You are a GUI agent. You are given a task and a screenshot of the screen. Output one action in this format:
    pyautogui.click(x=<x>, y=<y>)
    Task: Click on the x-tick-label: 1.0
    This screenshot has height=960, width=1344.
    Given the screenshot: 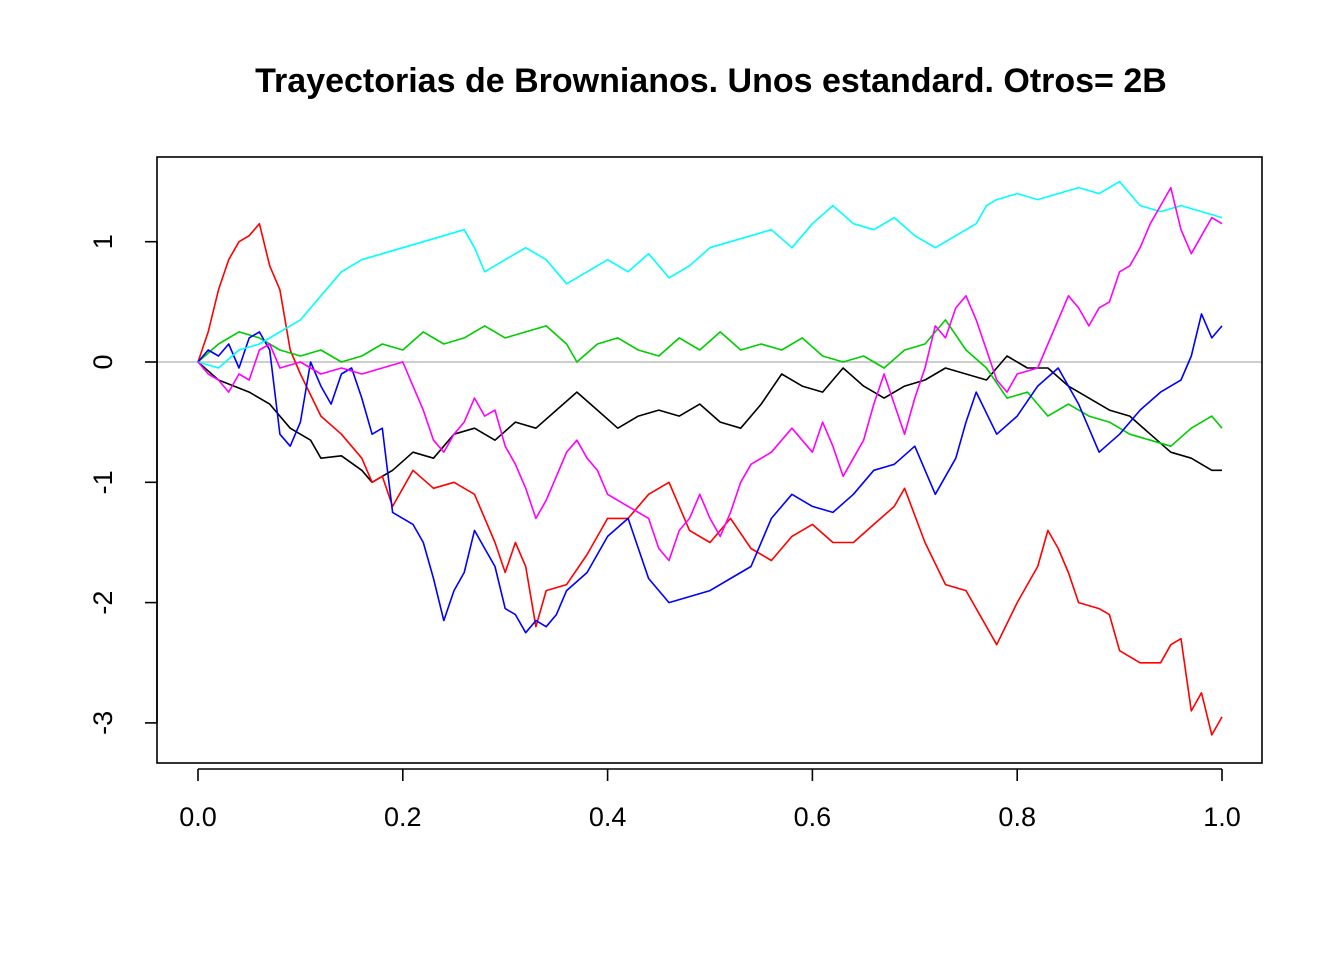 What is the action you would take?
    pyautogui.click(x=1222, y=817)
    